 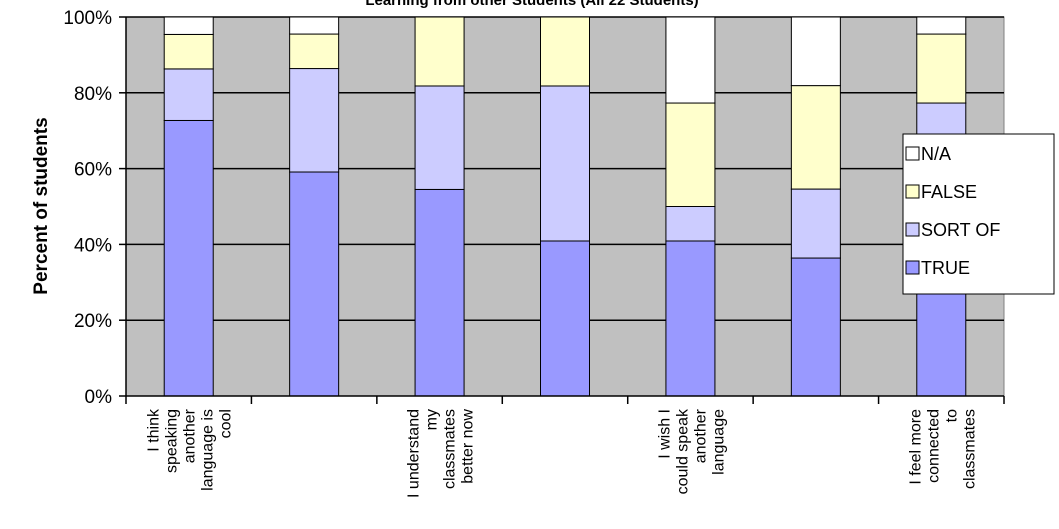 What do you see at coordinates (682, 451) in the screenshot?
I see `x-category-label-line: could speak` at bounding box center [682, 451].